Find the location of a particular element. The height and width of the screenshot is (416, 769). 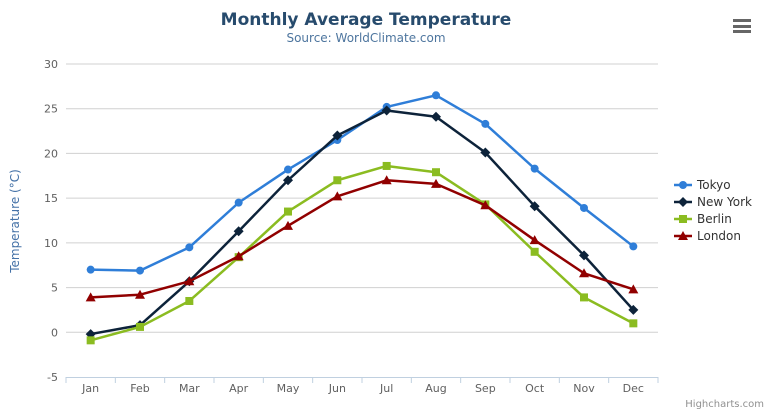

diamond-legend-icon is located at coordinates (683, 201).